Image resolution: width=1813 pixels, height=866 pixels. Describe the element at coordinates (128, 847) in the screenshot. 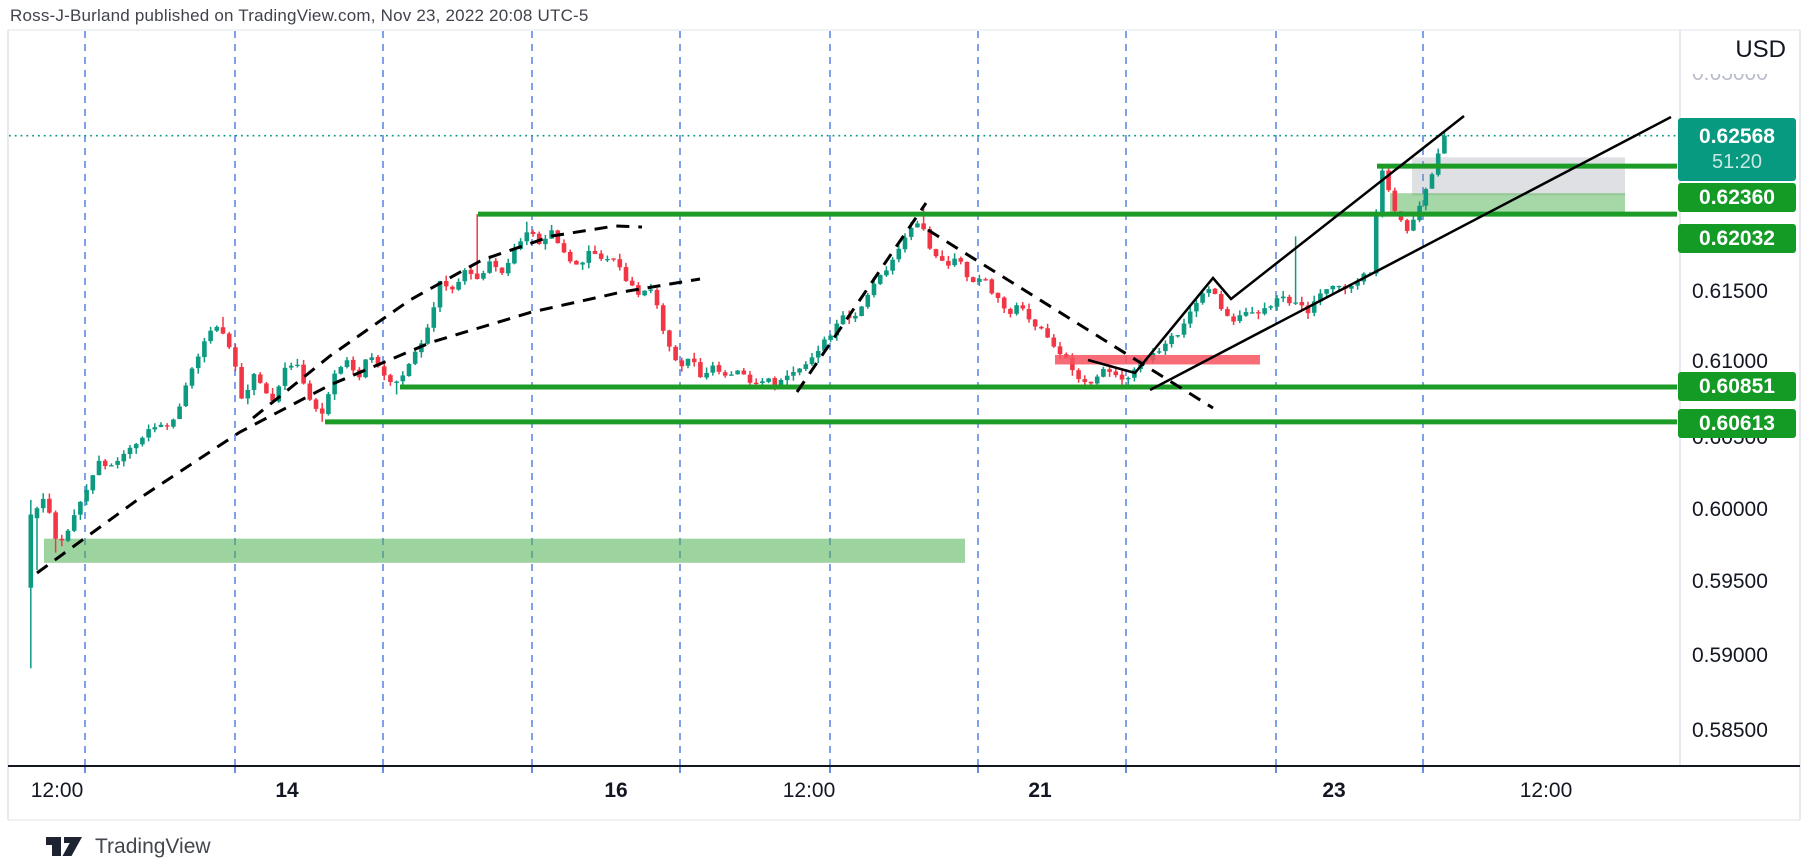

I see `tradingview-logo: TradingView` at that location.